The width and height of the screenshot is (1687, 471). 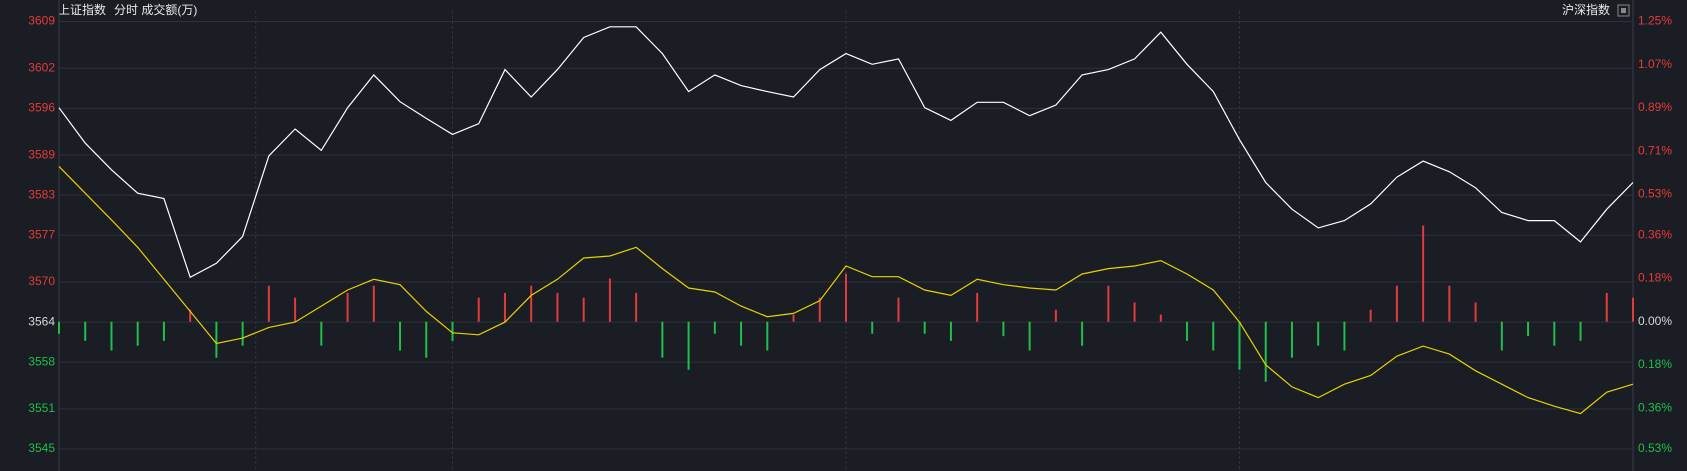 What do you see at coordinates (41, 194) in the screenshot?
I see `y-tick-label: 3583` at bounding box center [41, 194].